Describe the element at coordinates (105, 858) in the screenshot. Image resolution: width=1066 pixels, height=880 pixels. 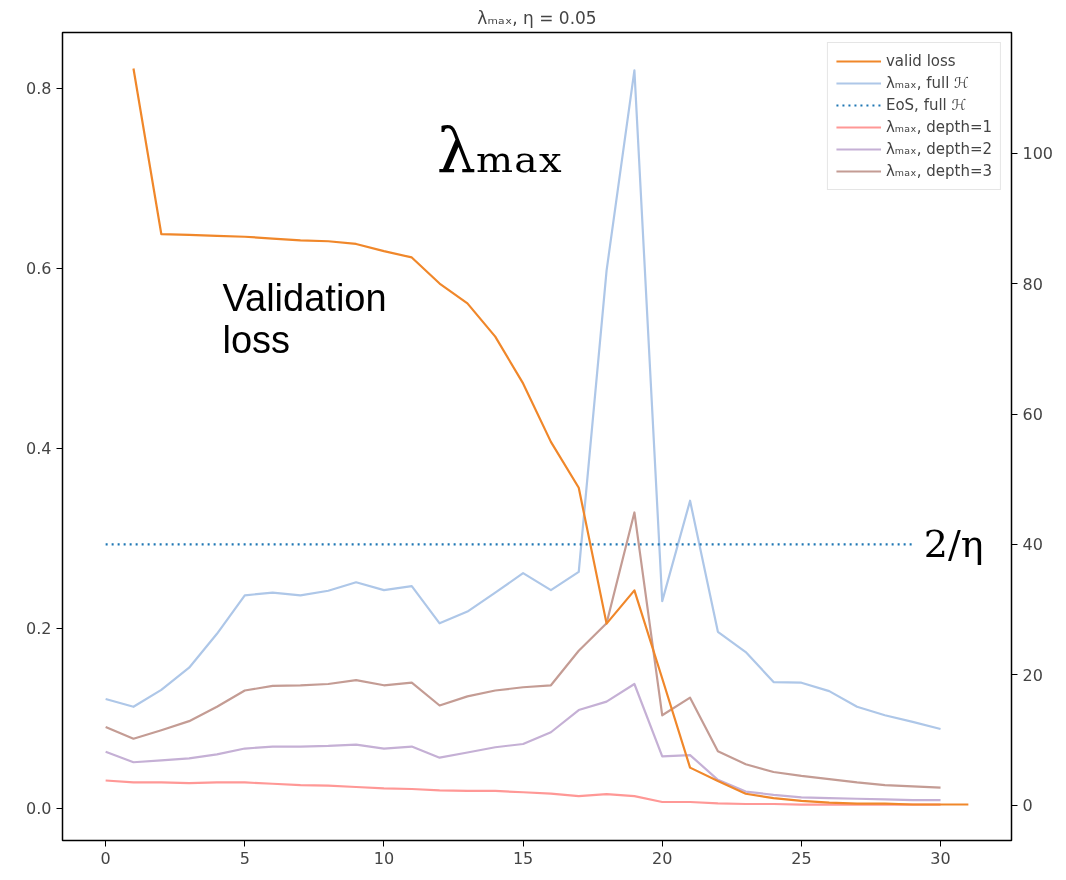
I see `x-tick-label: 0` at that location.